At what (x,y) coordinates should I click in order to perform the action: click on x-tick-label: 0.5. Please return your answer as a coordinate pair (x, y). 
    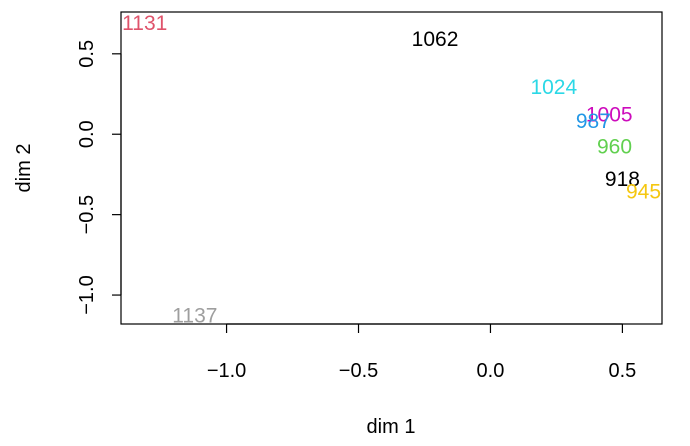
    Looking at the image, I should click on (623, 371).